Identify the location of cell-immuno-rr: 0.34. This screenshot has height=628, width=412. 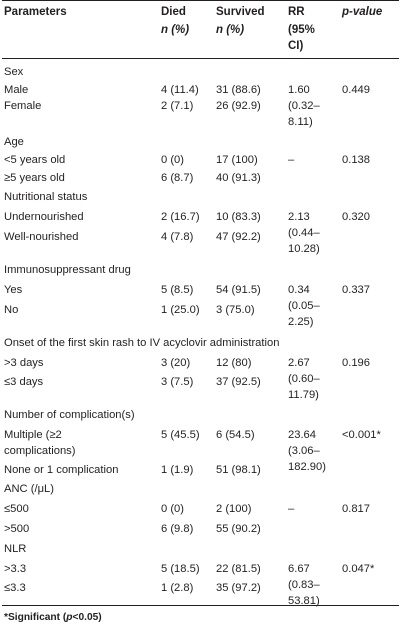
(299, 290).